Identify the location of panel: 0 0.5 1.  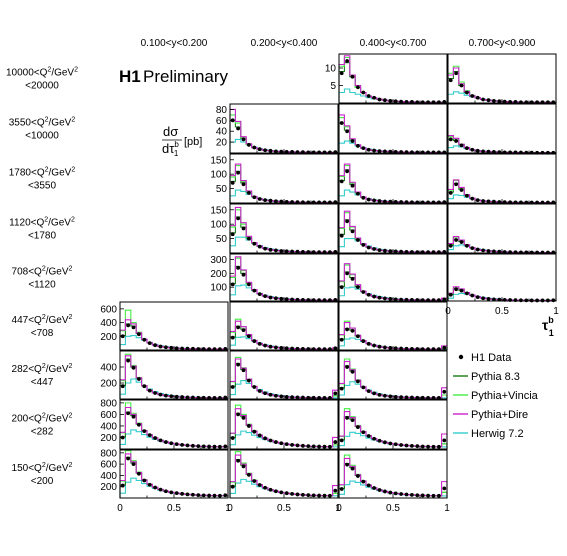
(502, 285).